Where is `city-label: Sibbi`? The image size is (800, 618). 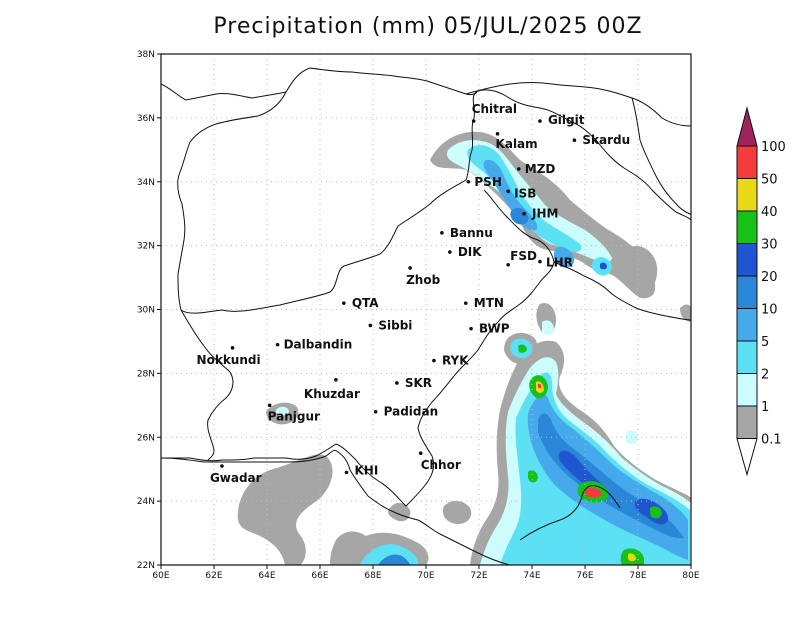
city-label: Sibbi is located at coordinates (395, 325).